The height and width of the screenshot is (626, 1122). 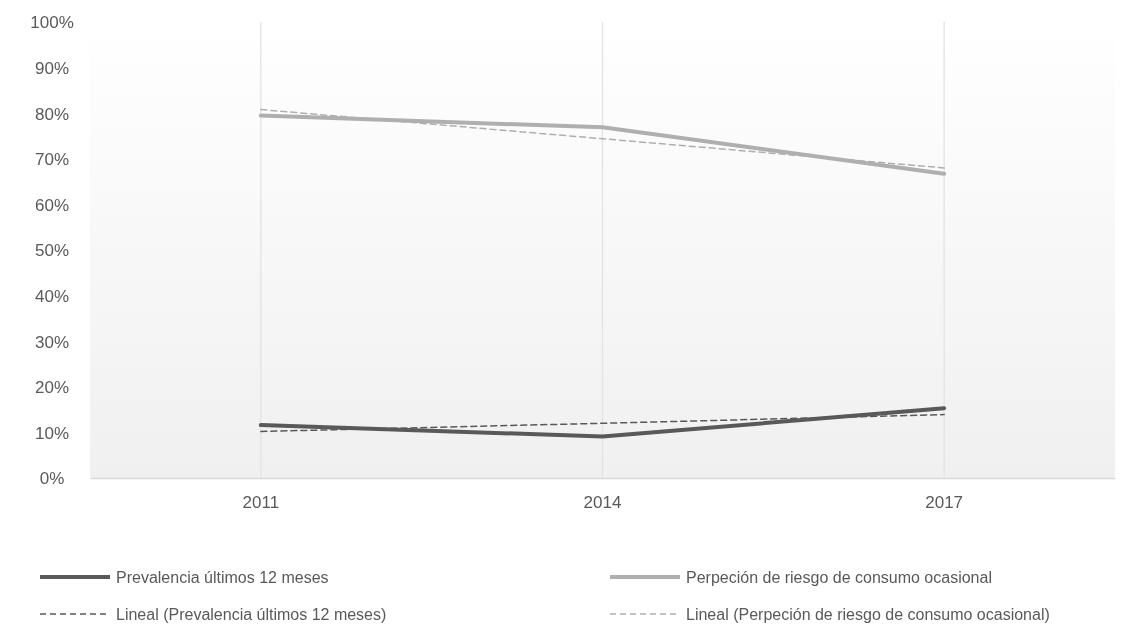 I want to click on y-tick-label: 20%, so click(x=52, y=388).